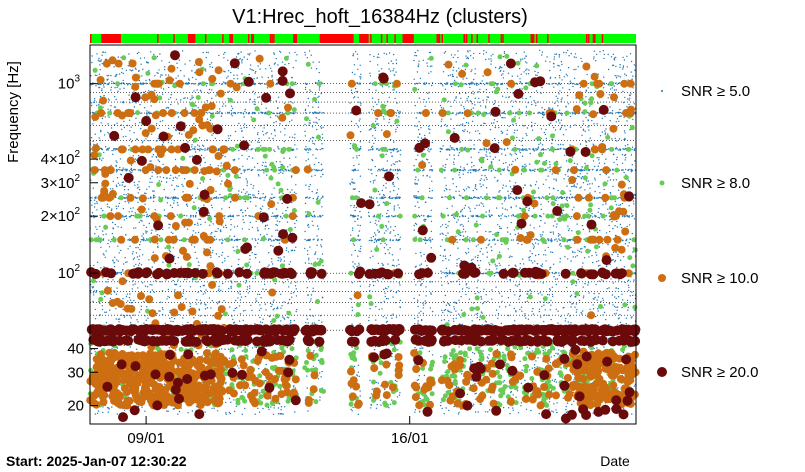 Image resolution: width=805 pixels, height=472 pixels. What do you see at coordinates (602, 38) in the screenshot?
I see `state-bar-off-tick` at bounding box center [602, 38].